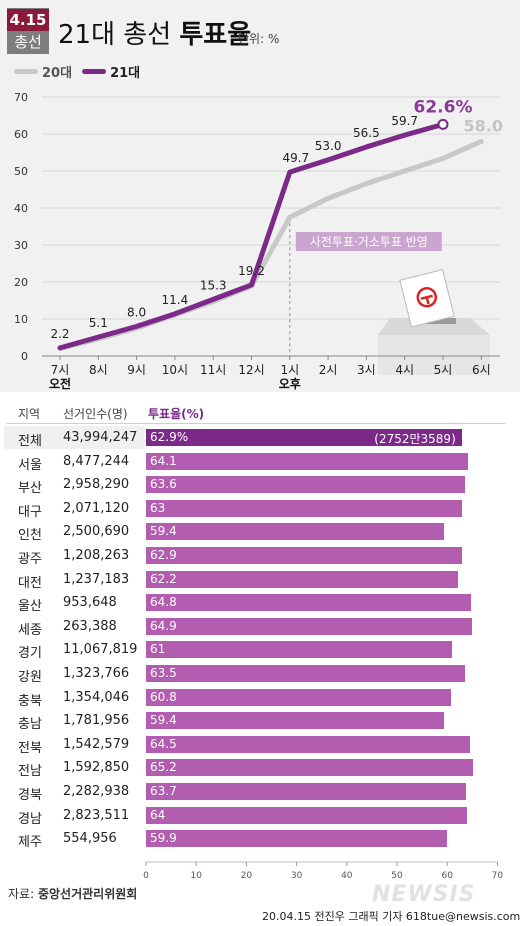 This screenshot has width=520, height=926. What do you see at coordinates (169, 437) in the screenshot?
I see `rate-value: 62.9%` at bounding box center [169, 437].